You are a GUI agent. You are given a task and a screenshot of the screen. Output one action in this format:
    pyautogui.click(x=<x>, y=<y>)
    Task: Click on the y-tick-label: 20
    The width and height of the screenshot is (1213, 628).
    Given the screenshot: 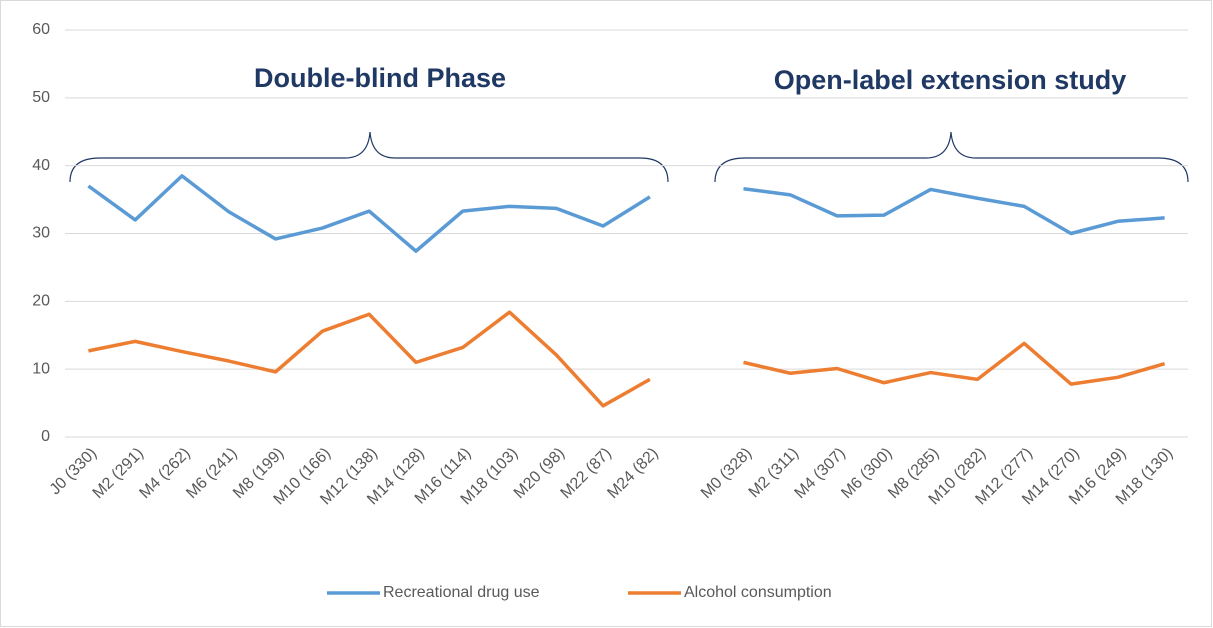 What is the action you would take?
    pyautogui.click(x=41, y=301)
    